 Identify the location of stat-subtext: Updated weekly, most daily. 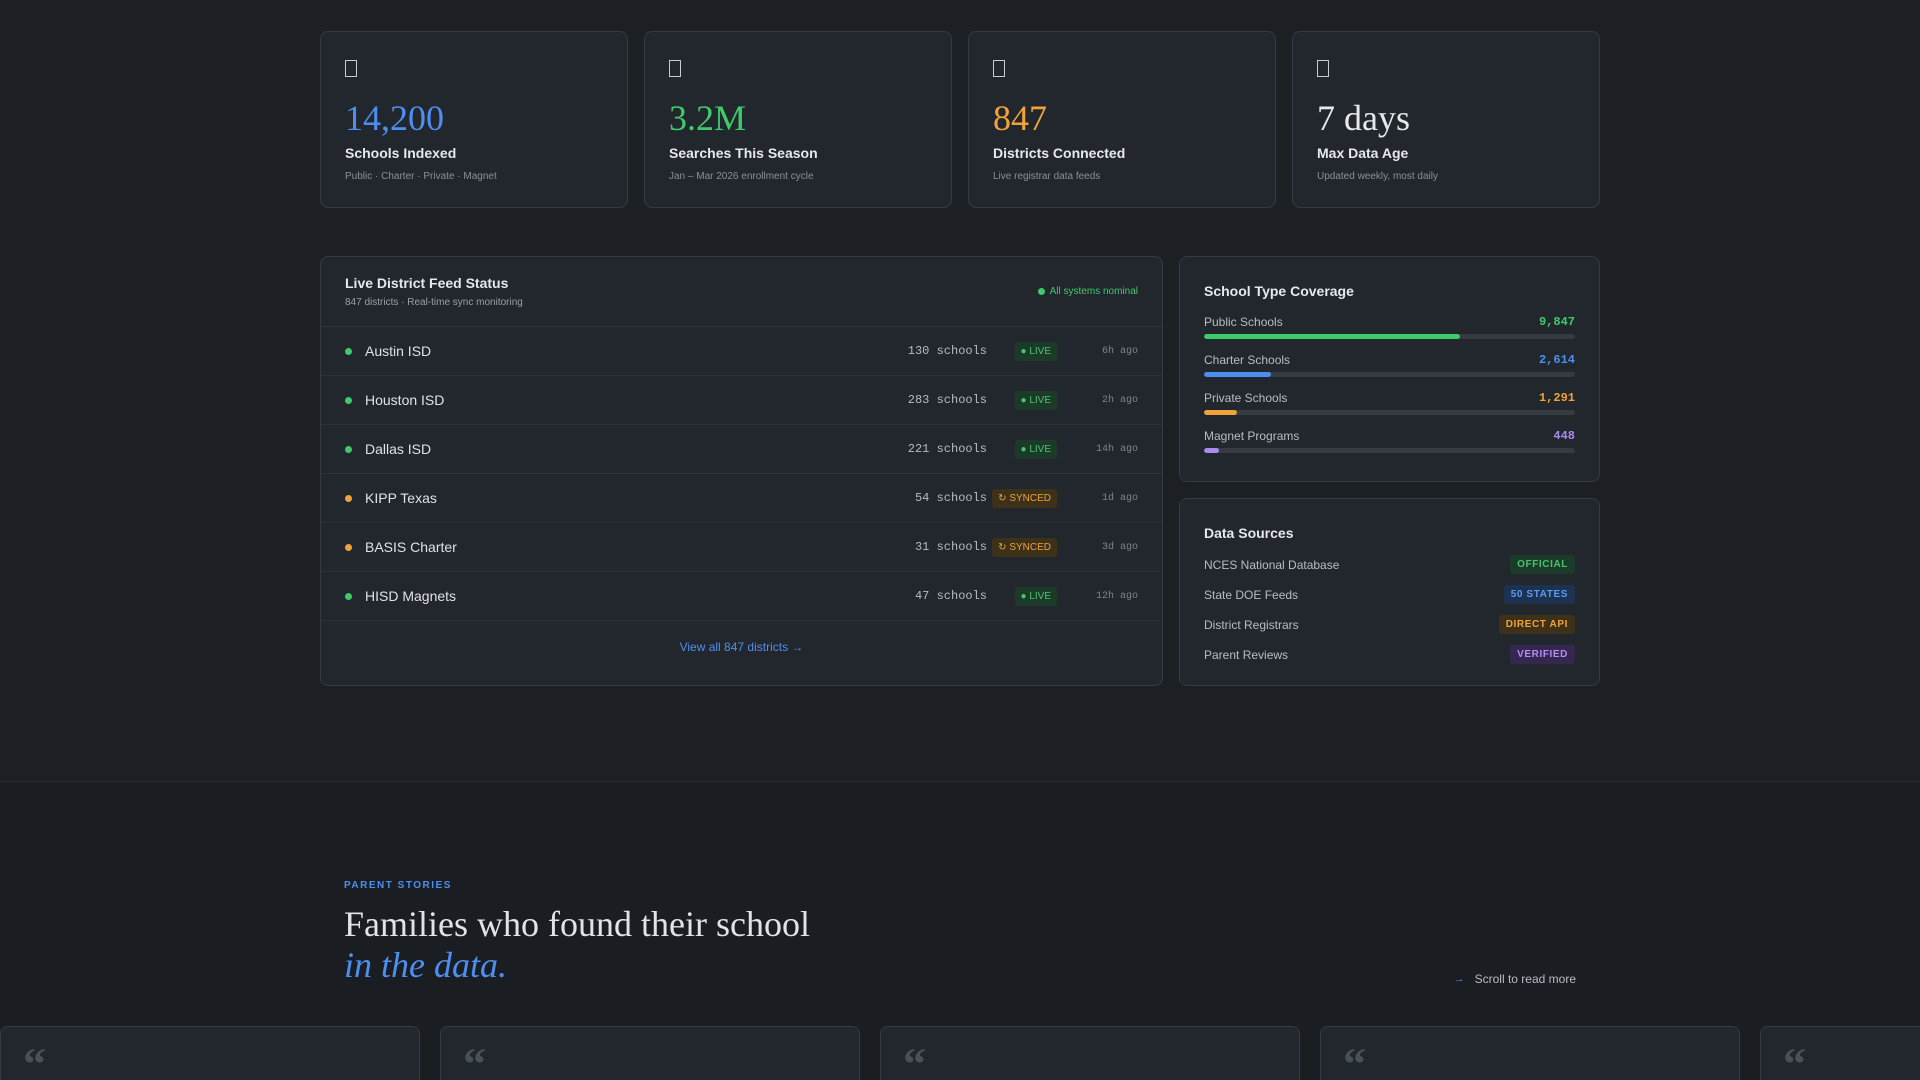
(1377, 176).